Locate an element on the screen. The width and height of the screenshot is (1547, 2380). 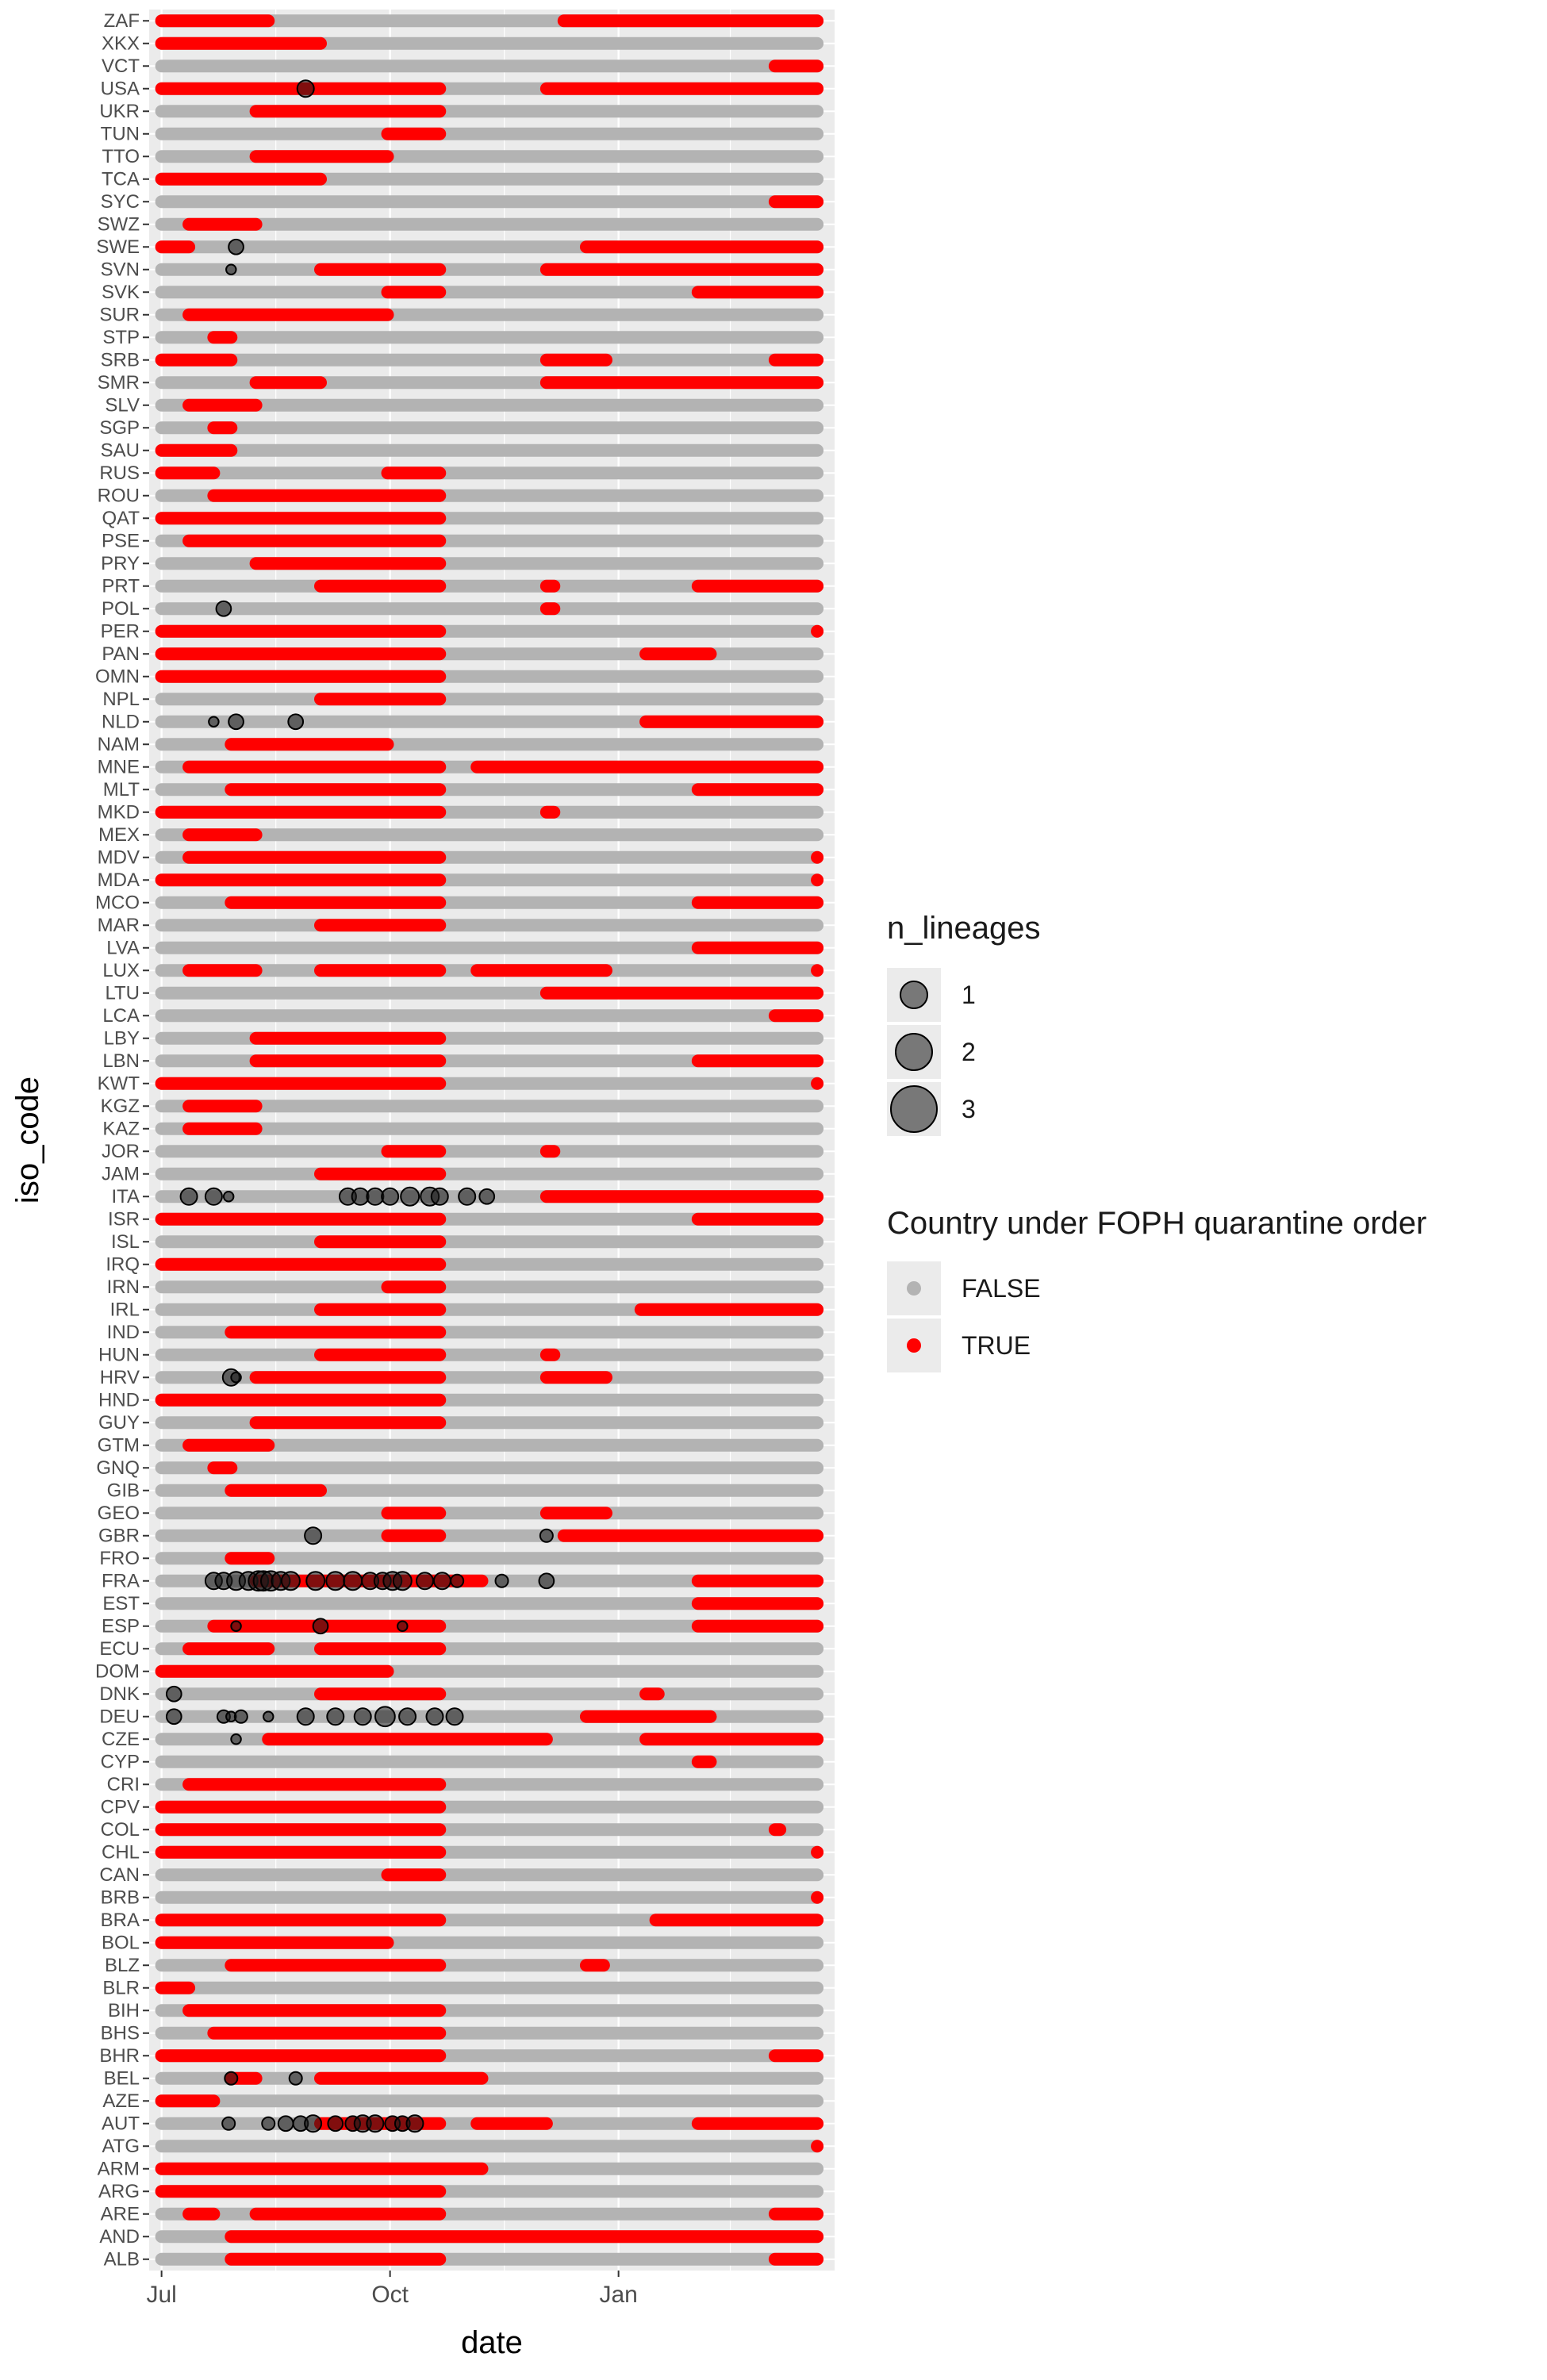
lineage-point-CZE is located at coordinates (236, 1739).